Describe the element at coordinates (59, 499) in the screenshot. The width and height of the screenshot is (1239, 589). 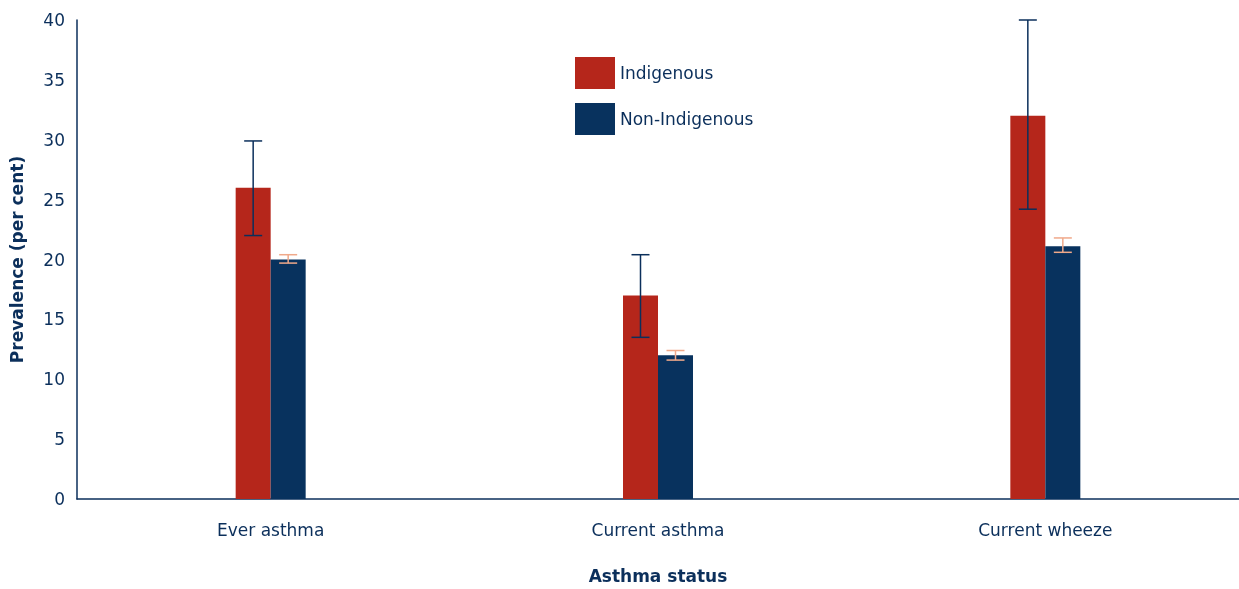
I see `y-tick-label: 0` at that location.